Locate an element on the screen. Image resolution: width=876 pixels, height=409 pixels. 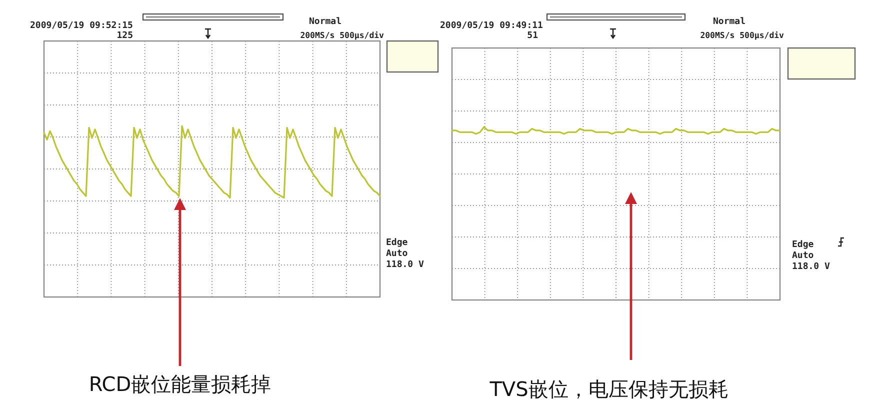
text: TVS嵌位，电压保持无损耗 is located at coordinates (608, 389).